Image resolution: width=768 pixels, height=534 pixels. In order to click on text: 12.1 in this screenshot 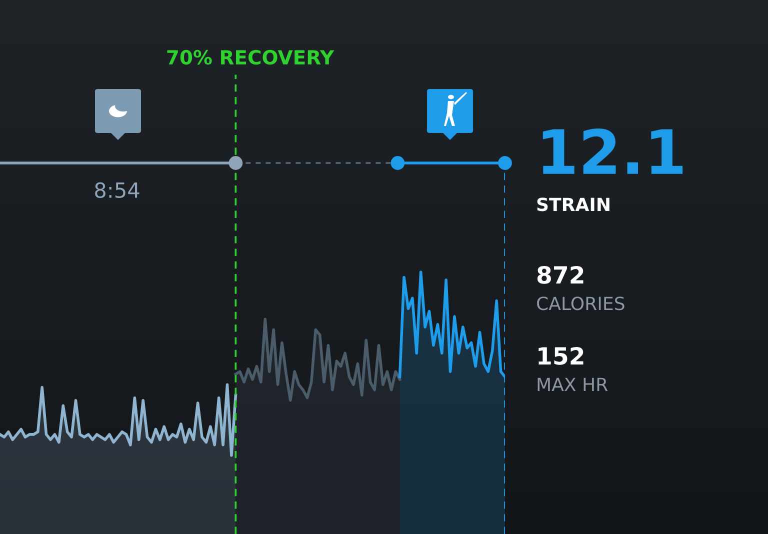, I will do `click(612, 151)`.